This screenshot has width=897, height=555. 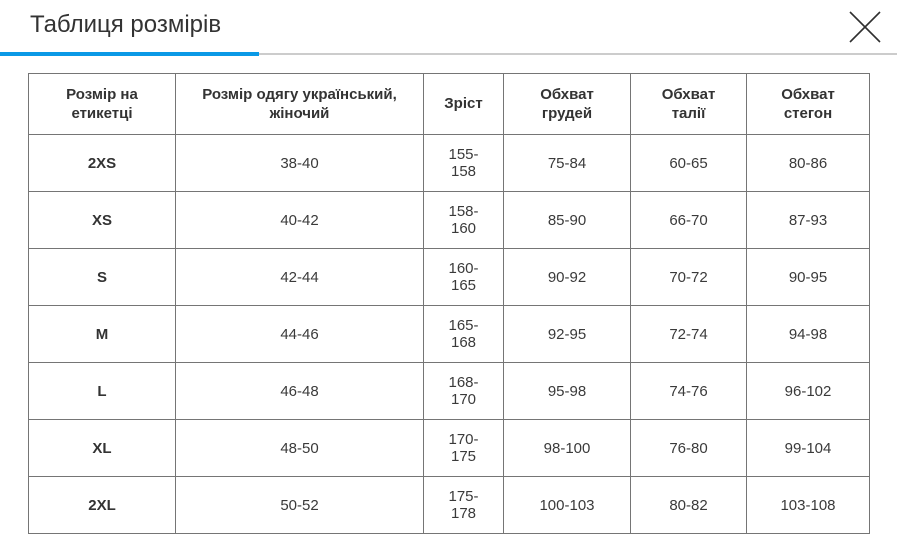 I want to click on cell-ua-size: 44-46, so click(x=299, y=334).